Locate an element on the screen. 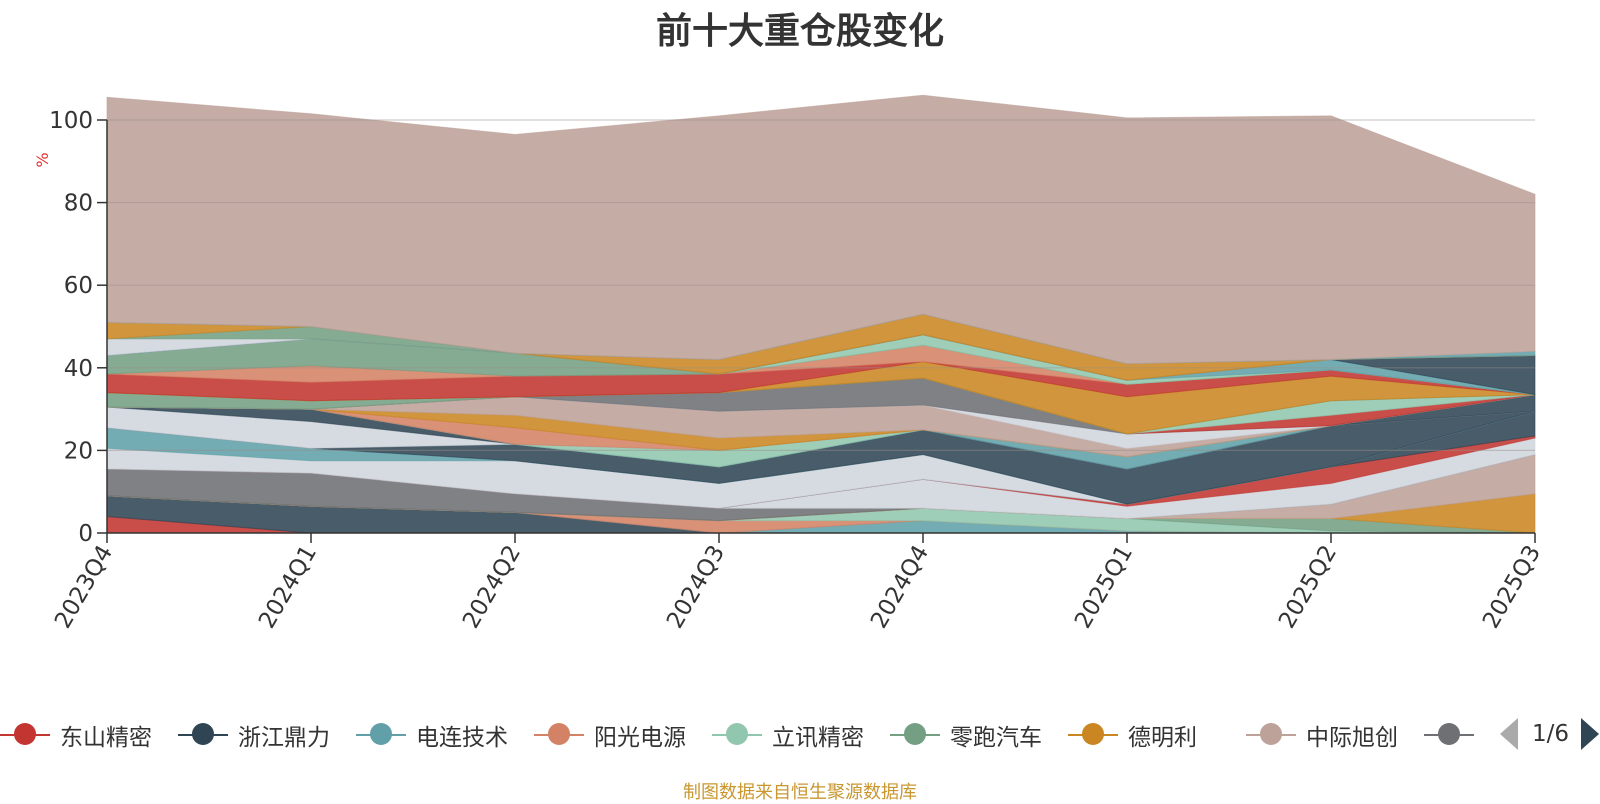  x-tick-label: 2025Q1 is located at coordinates (1104, 587).